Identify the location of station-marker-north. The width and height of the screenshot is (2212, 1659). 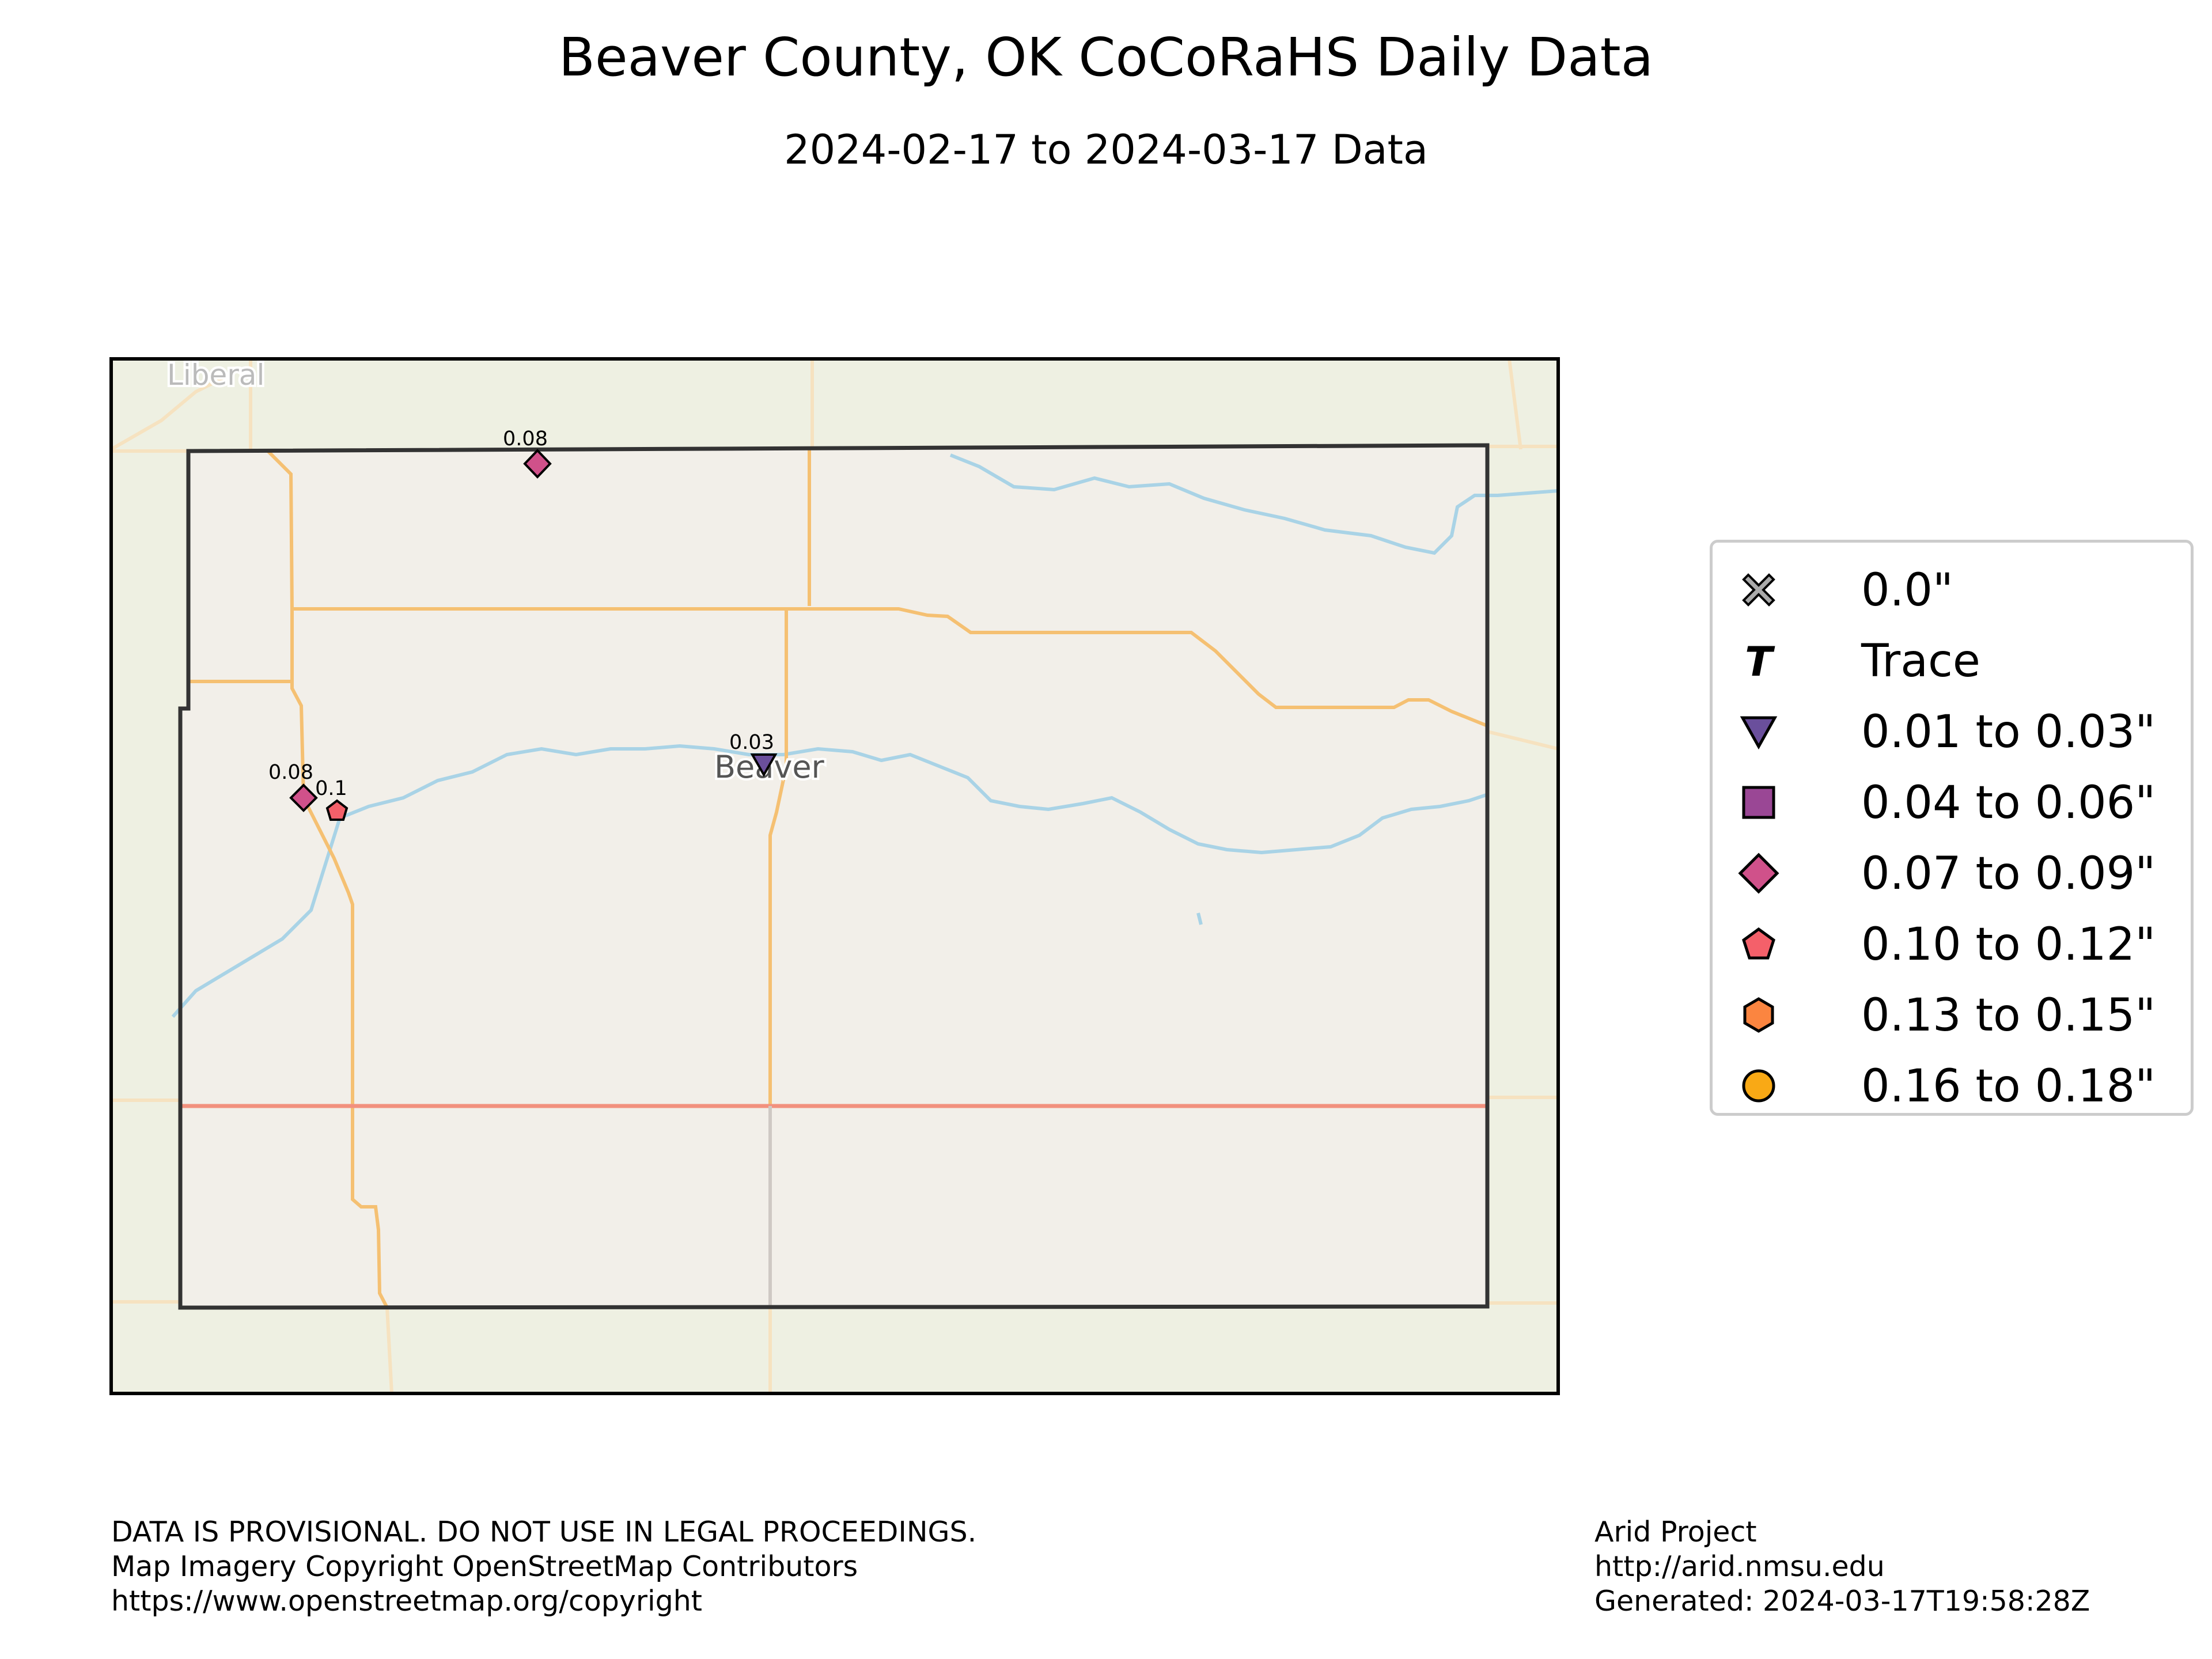
(537, 464).